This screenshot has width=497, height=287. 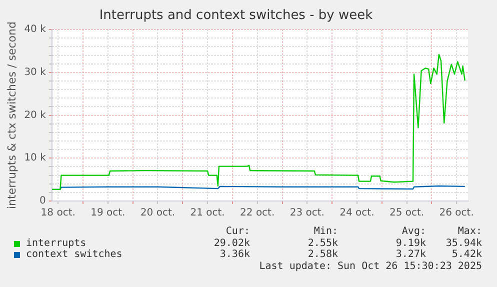 What do you see at coordinates (411, 254) in the screenshot?
I see `text: 3.27k` at bounding box center [411, 254].